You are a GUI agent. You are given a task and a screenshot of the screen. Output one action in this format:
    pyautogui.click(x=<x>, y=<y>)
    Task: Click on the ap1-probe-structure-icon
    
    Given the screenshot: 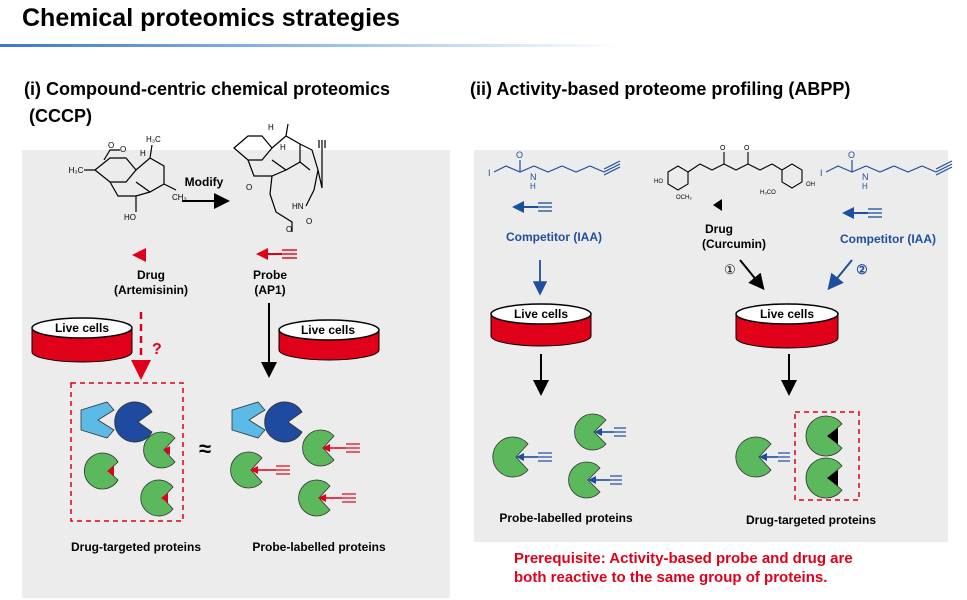 What is the action you would take?
    pyautogui.click(x=279, y=177)
    